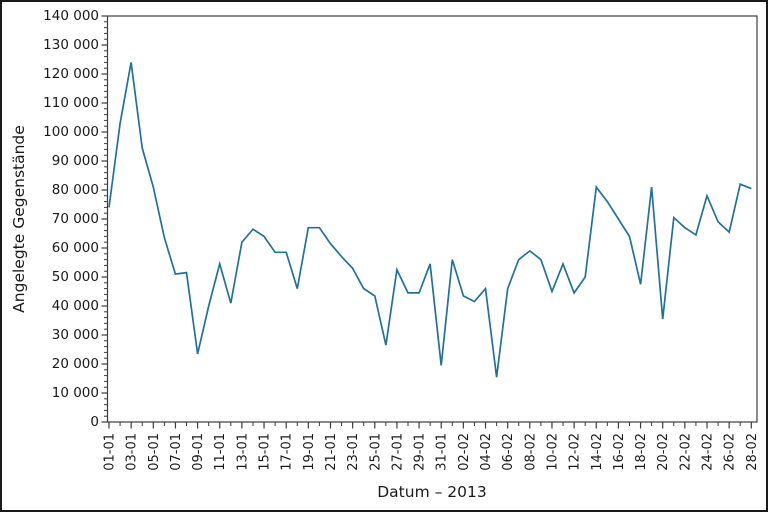 The image size is (768, 512). What do you see at coordinates (71, 103) in the screenshot?
I see `y-tick-label: 110 000` at bounding box center [71, 103].